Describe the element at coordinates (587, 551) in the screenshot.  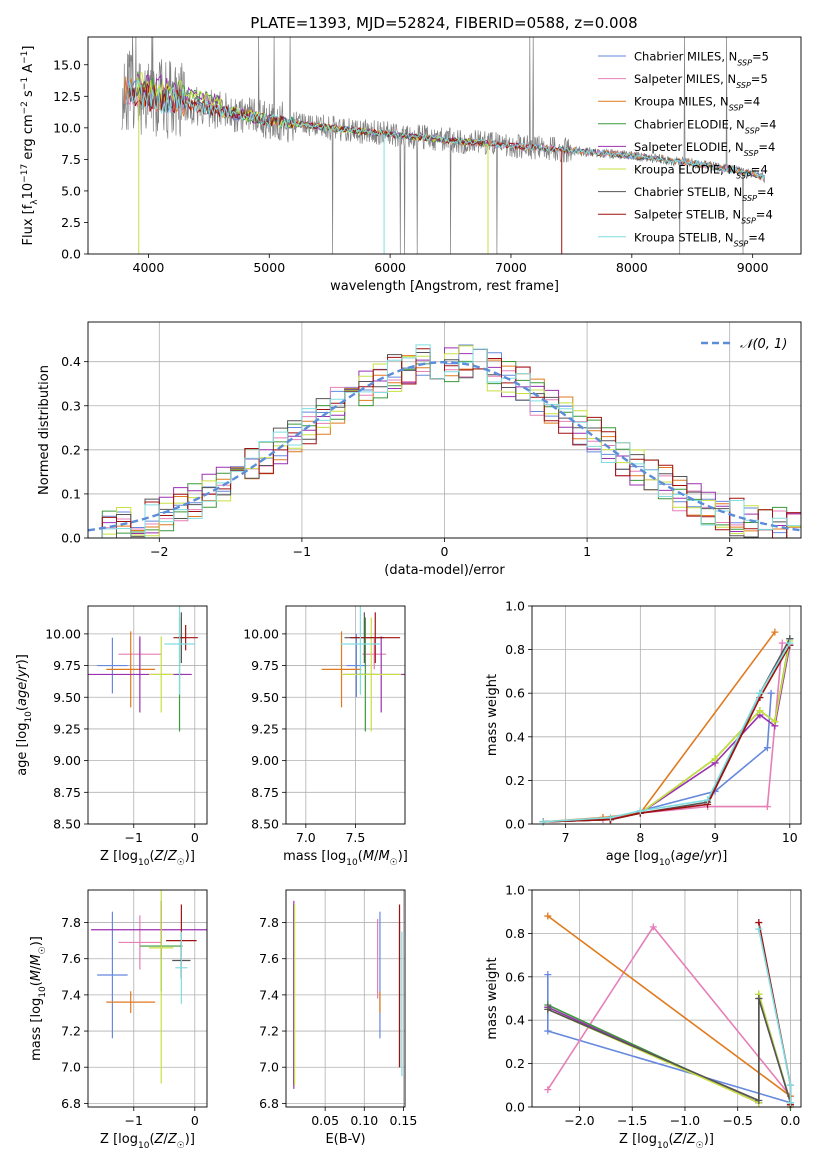
I see `x-tick-label: 1` at that location.